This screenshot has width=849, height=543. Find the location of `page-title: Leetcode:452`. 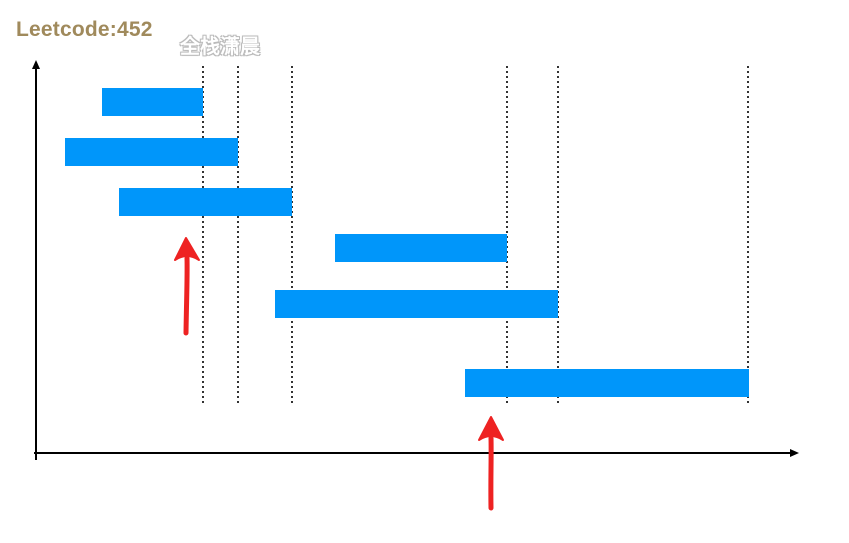

page-title: Leetcode:452 is located at coordinates (84, 29).